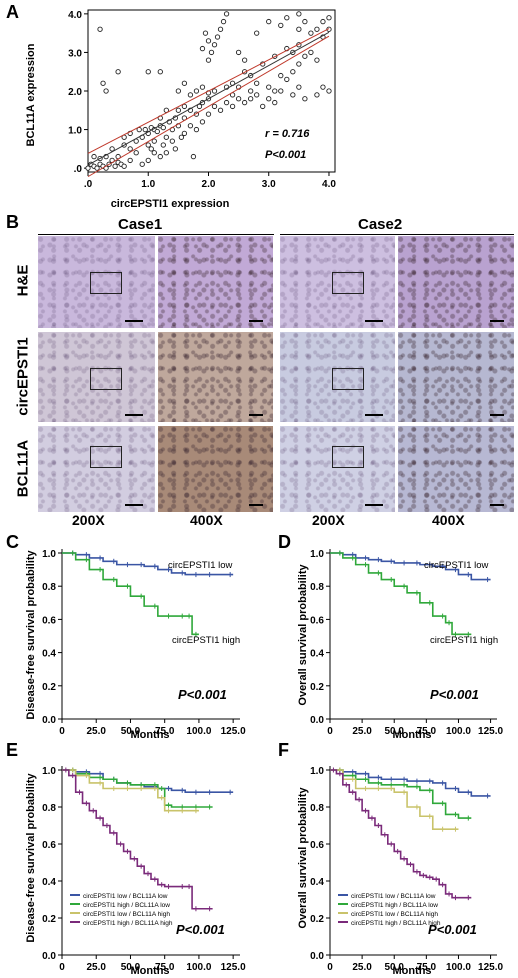 This screenshot has width=518, height=978. Describe the element at coordinates (31, 857) in the screenshot. I see `km-e-ylabel: Disease-free survival probability` at that location.